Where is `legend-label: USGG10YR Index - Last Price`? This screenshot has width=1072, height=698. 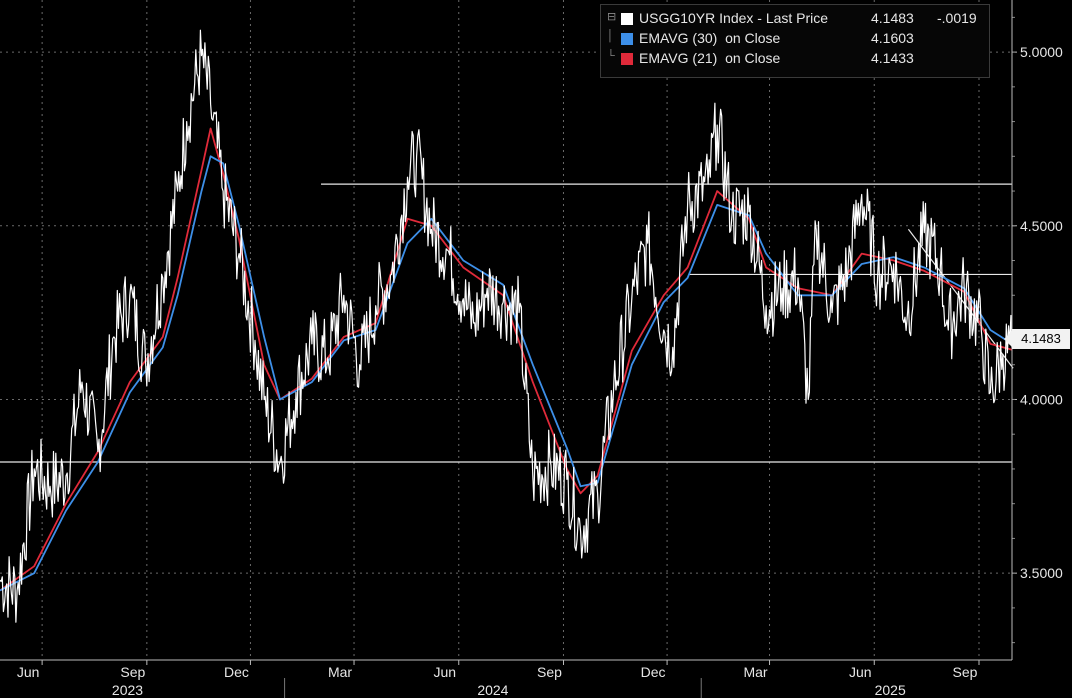
legend-label: USGG10YR Index - Last Price is located at coordinates (734, 18).